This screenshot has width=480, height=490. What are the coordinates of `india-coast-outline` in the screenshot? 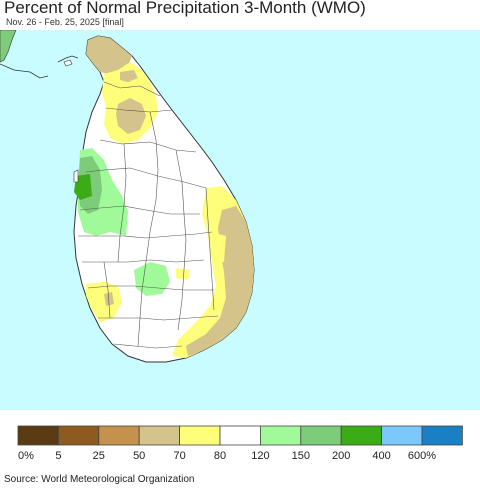 It's located at (24, 71).